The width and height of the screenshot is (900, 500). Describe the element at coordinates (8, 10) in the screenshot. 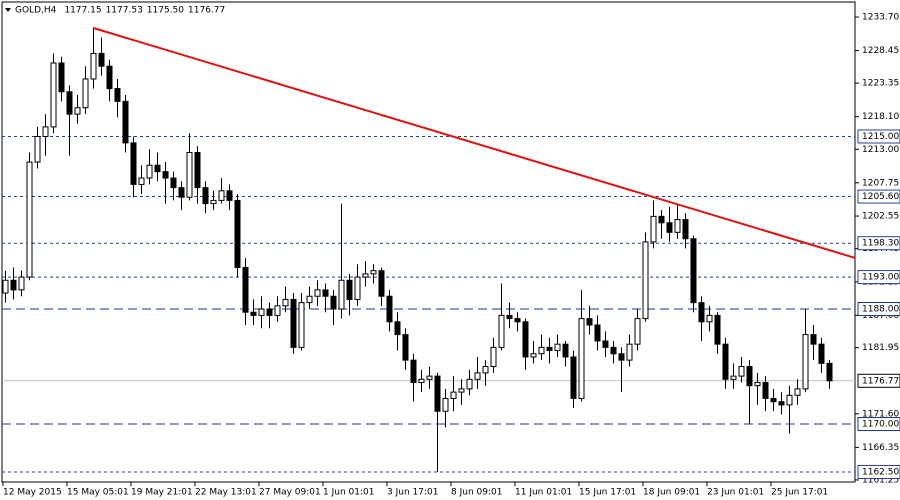

I see `menu-arrow` at that location.